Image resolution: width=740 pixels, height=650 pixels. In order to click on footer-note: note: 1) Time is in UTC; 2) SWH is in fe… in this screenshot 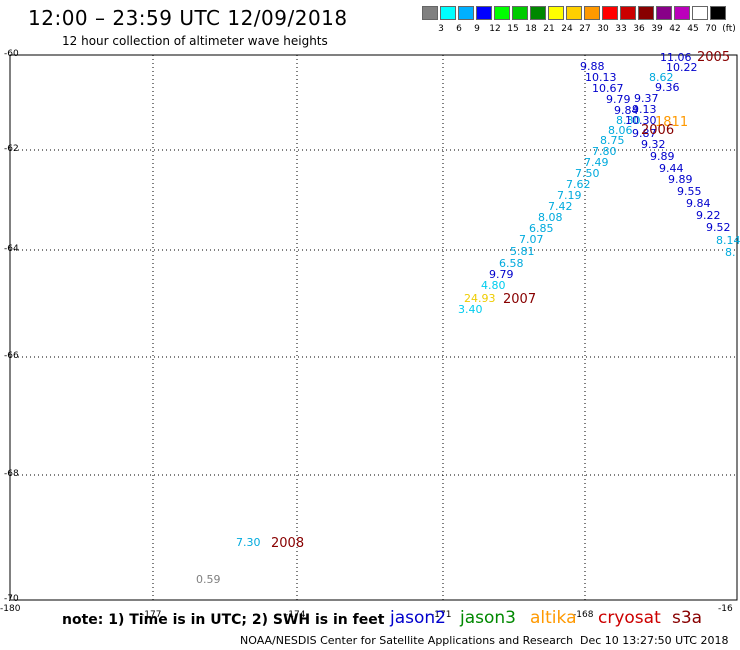, I will do `click(223, 620)`.